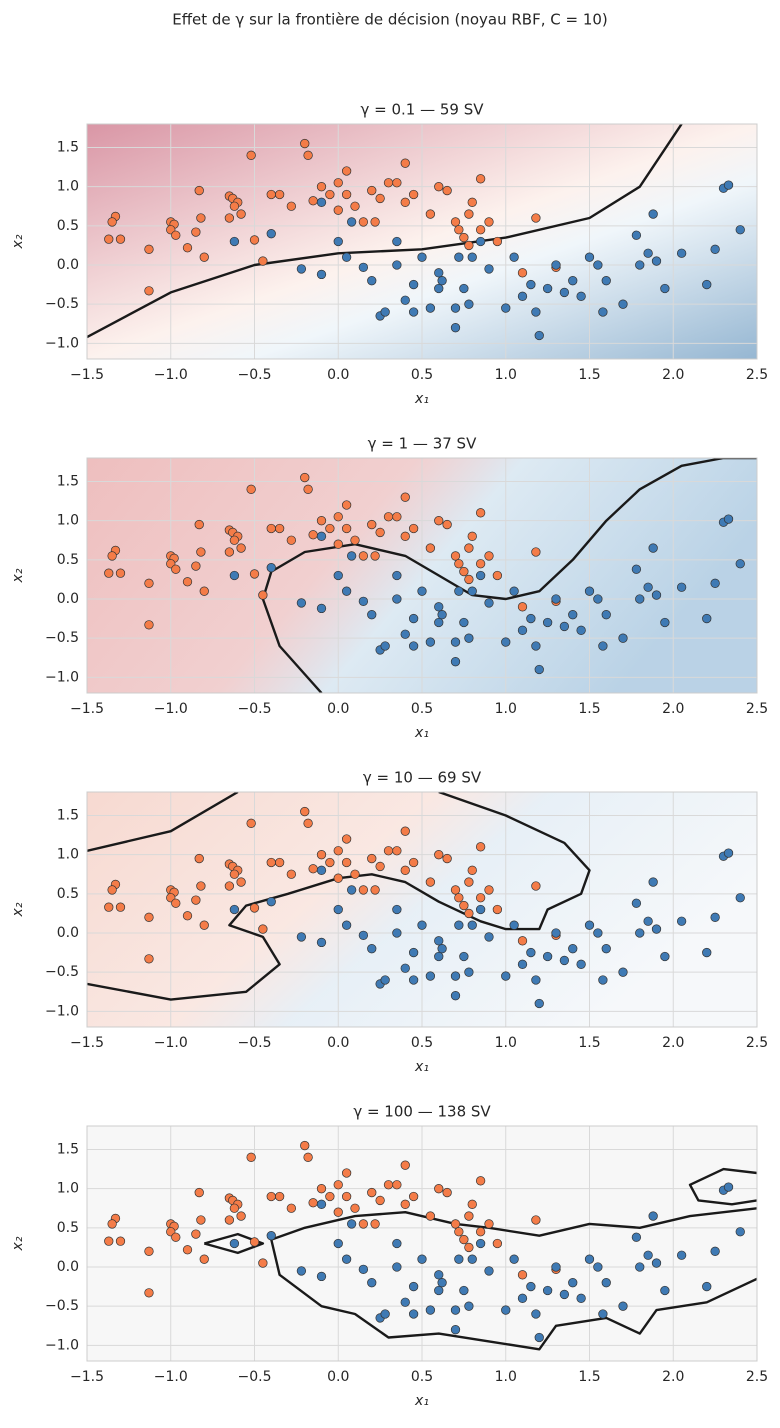 The image size is (780, 1428). I want to click on x-tick-label: 2.0, so click(673, 709).